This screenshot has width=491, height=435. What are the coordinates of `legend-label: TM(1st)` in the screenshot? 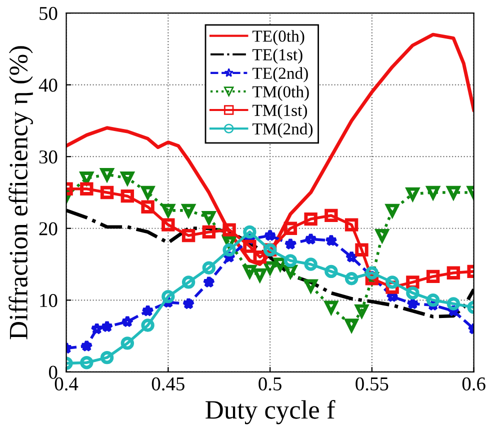 It's located at (279, 112).